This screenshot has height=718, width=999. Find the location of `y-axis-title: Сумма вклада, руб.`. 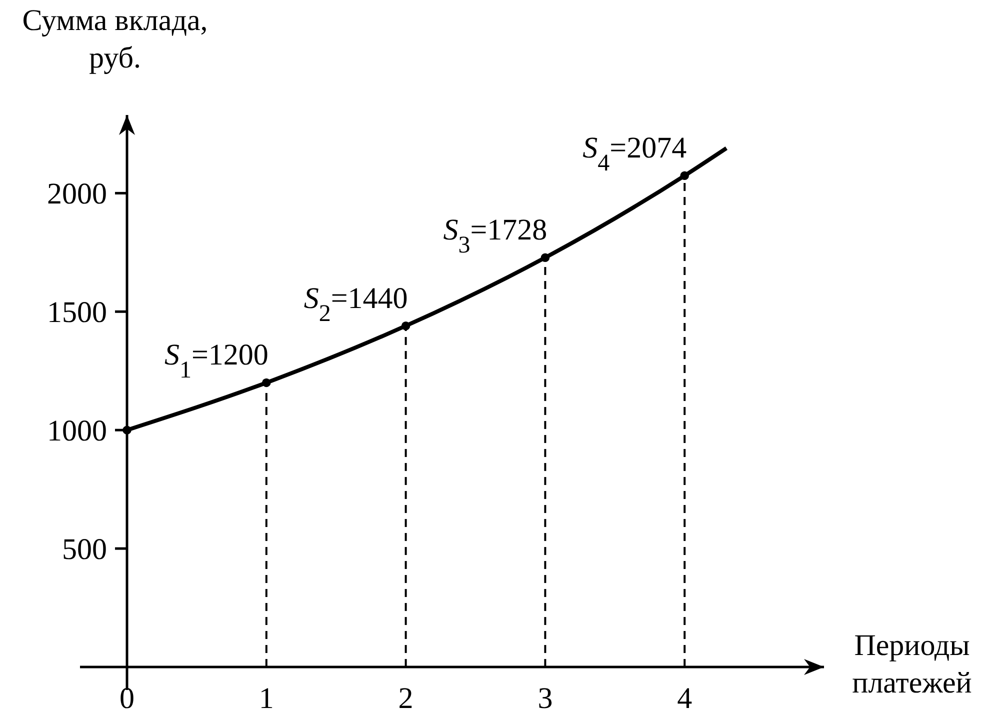

y-axis-title: Сумма вклада, руб. is located at coordinates (115, 39).